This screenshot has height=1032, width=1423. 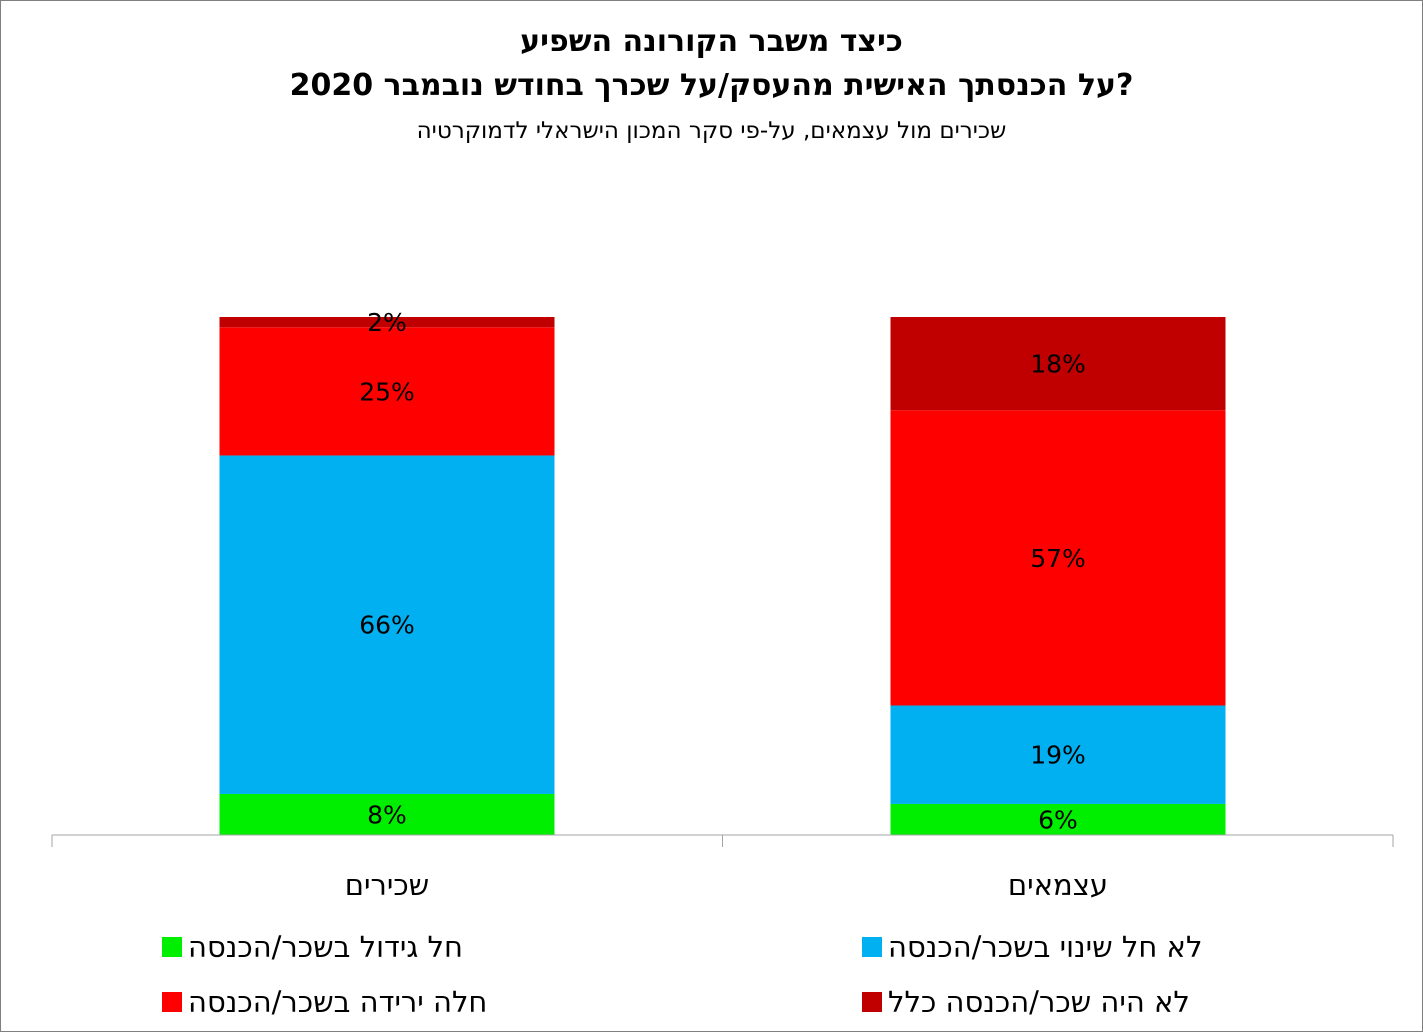 I want to click on legend-label-no-income: לא היה שכר/הכנסה כלל, so click(x=1039, y=1002).